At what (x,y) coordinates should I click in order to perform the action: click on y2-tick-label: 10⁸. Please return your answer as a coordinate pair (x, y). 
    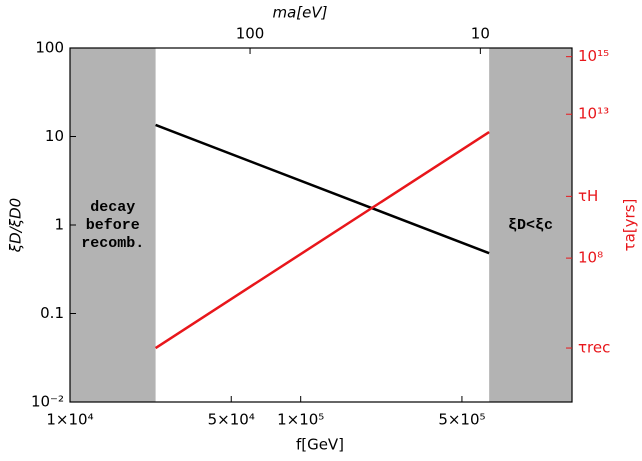
    Looking at the image, I should click on (590, 258).